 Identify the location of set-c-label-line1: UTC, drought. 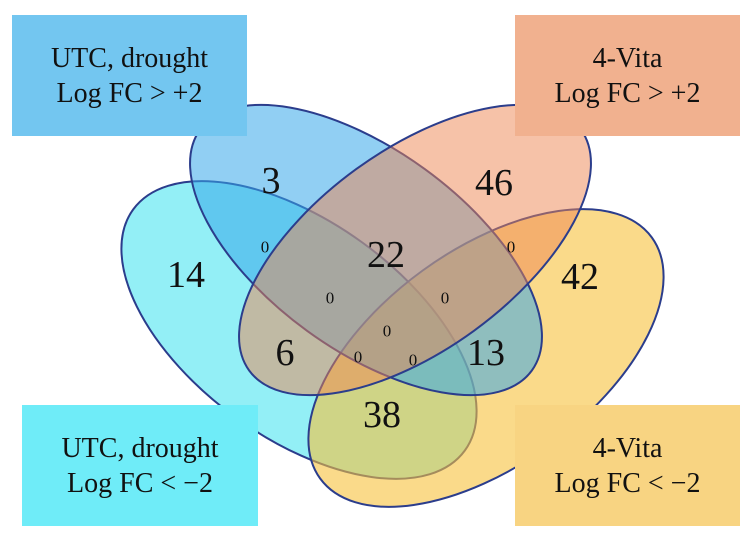
(140, 448).